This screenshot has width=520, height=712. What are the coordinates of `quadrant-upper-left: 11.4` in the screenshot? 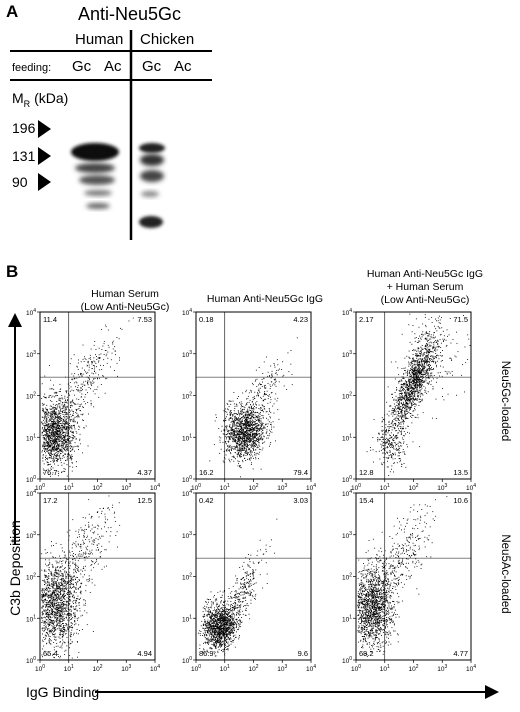 It's located at (50, 319).